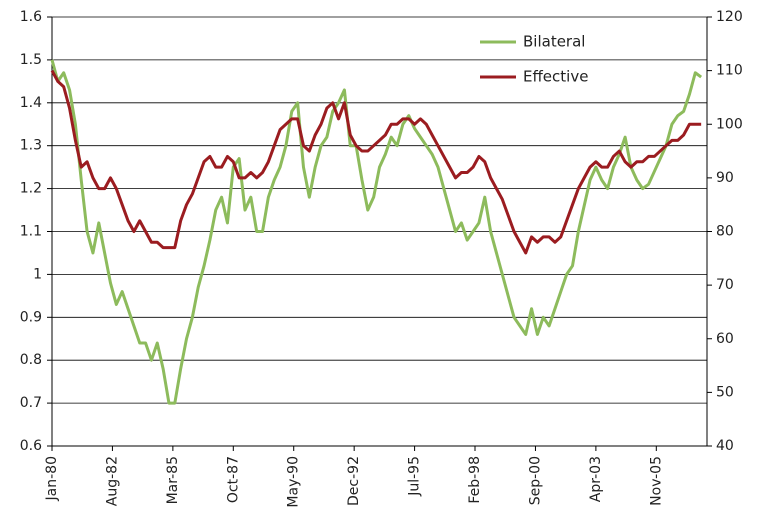 The height and width of the screenshot is (517, 760). I want to click on y-tick-label: 1.1, so click(31, 232).